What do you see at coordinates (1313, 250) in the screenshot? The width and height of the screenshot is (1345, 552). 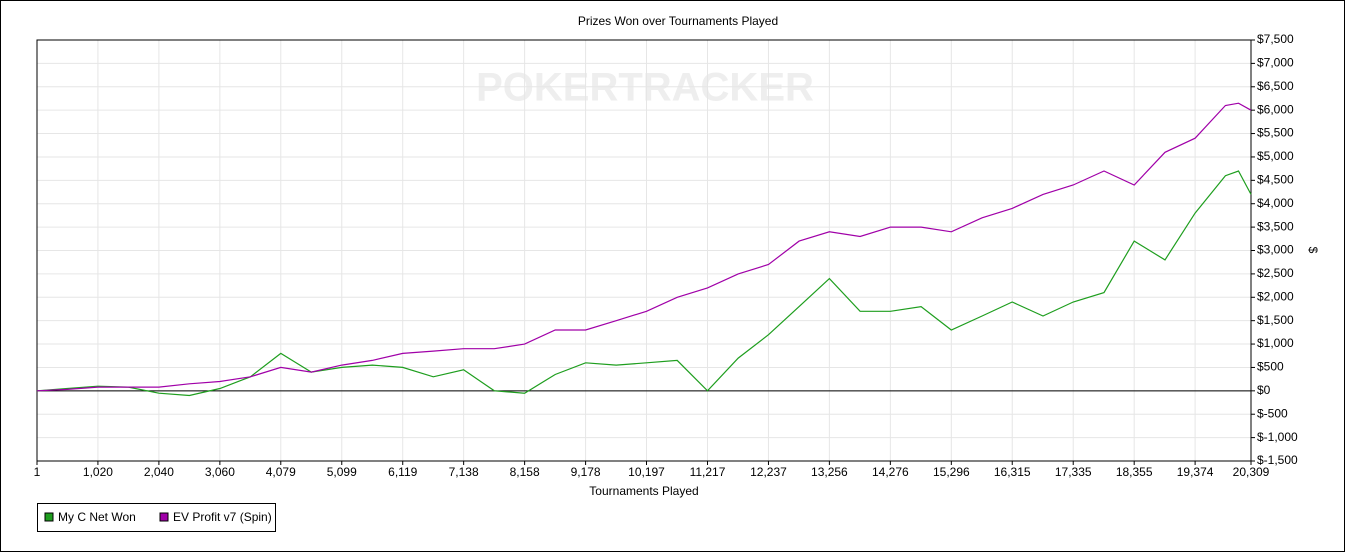 I see `y-axis-label: $` at bounding box center [1313, 250].